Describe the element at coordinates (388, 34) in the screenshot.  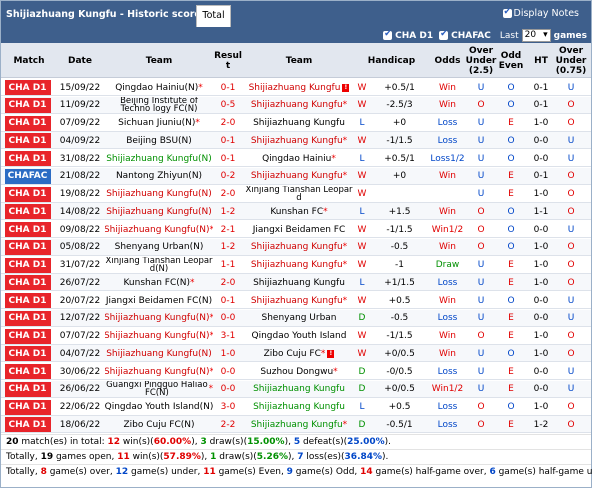
I see `cha-d1-checkbox` at that location.